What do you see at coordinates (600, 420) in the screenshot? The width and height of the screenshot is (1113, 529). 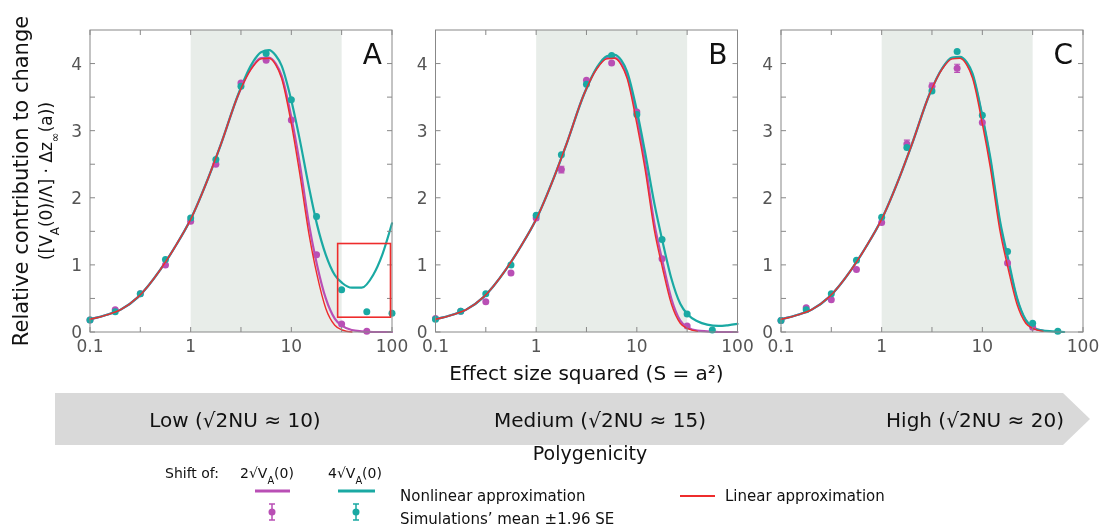 I see `text: Medium (√2NU ≈ 15)` at bounding box center [600, 420].